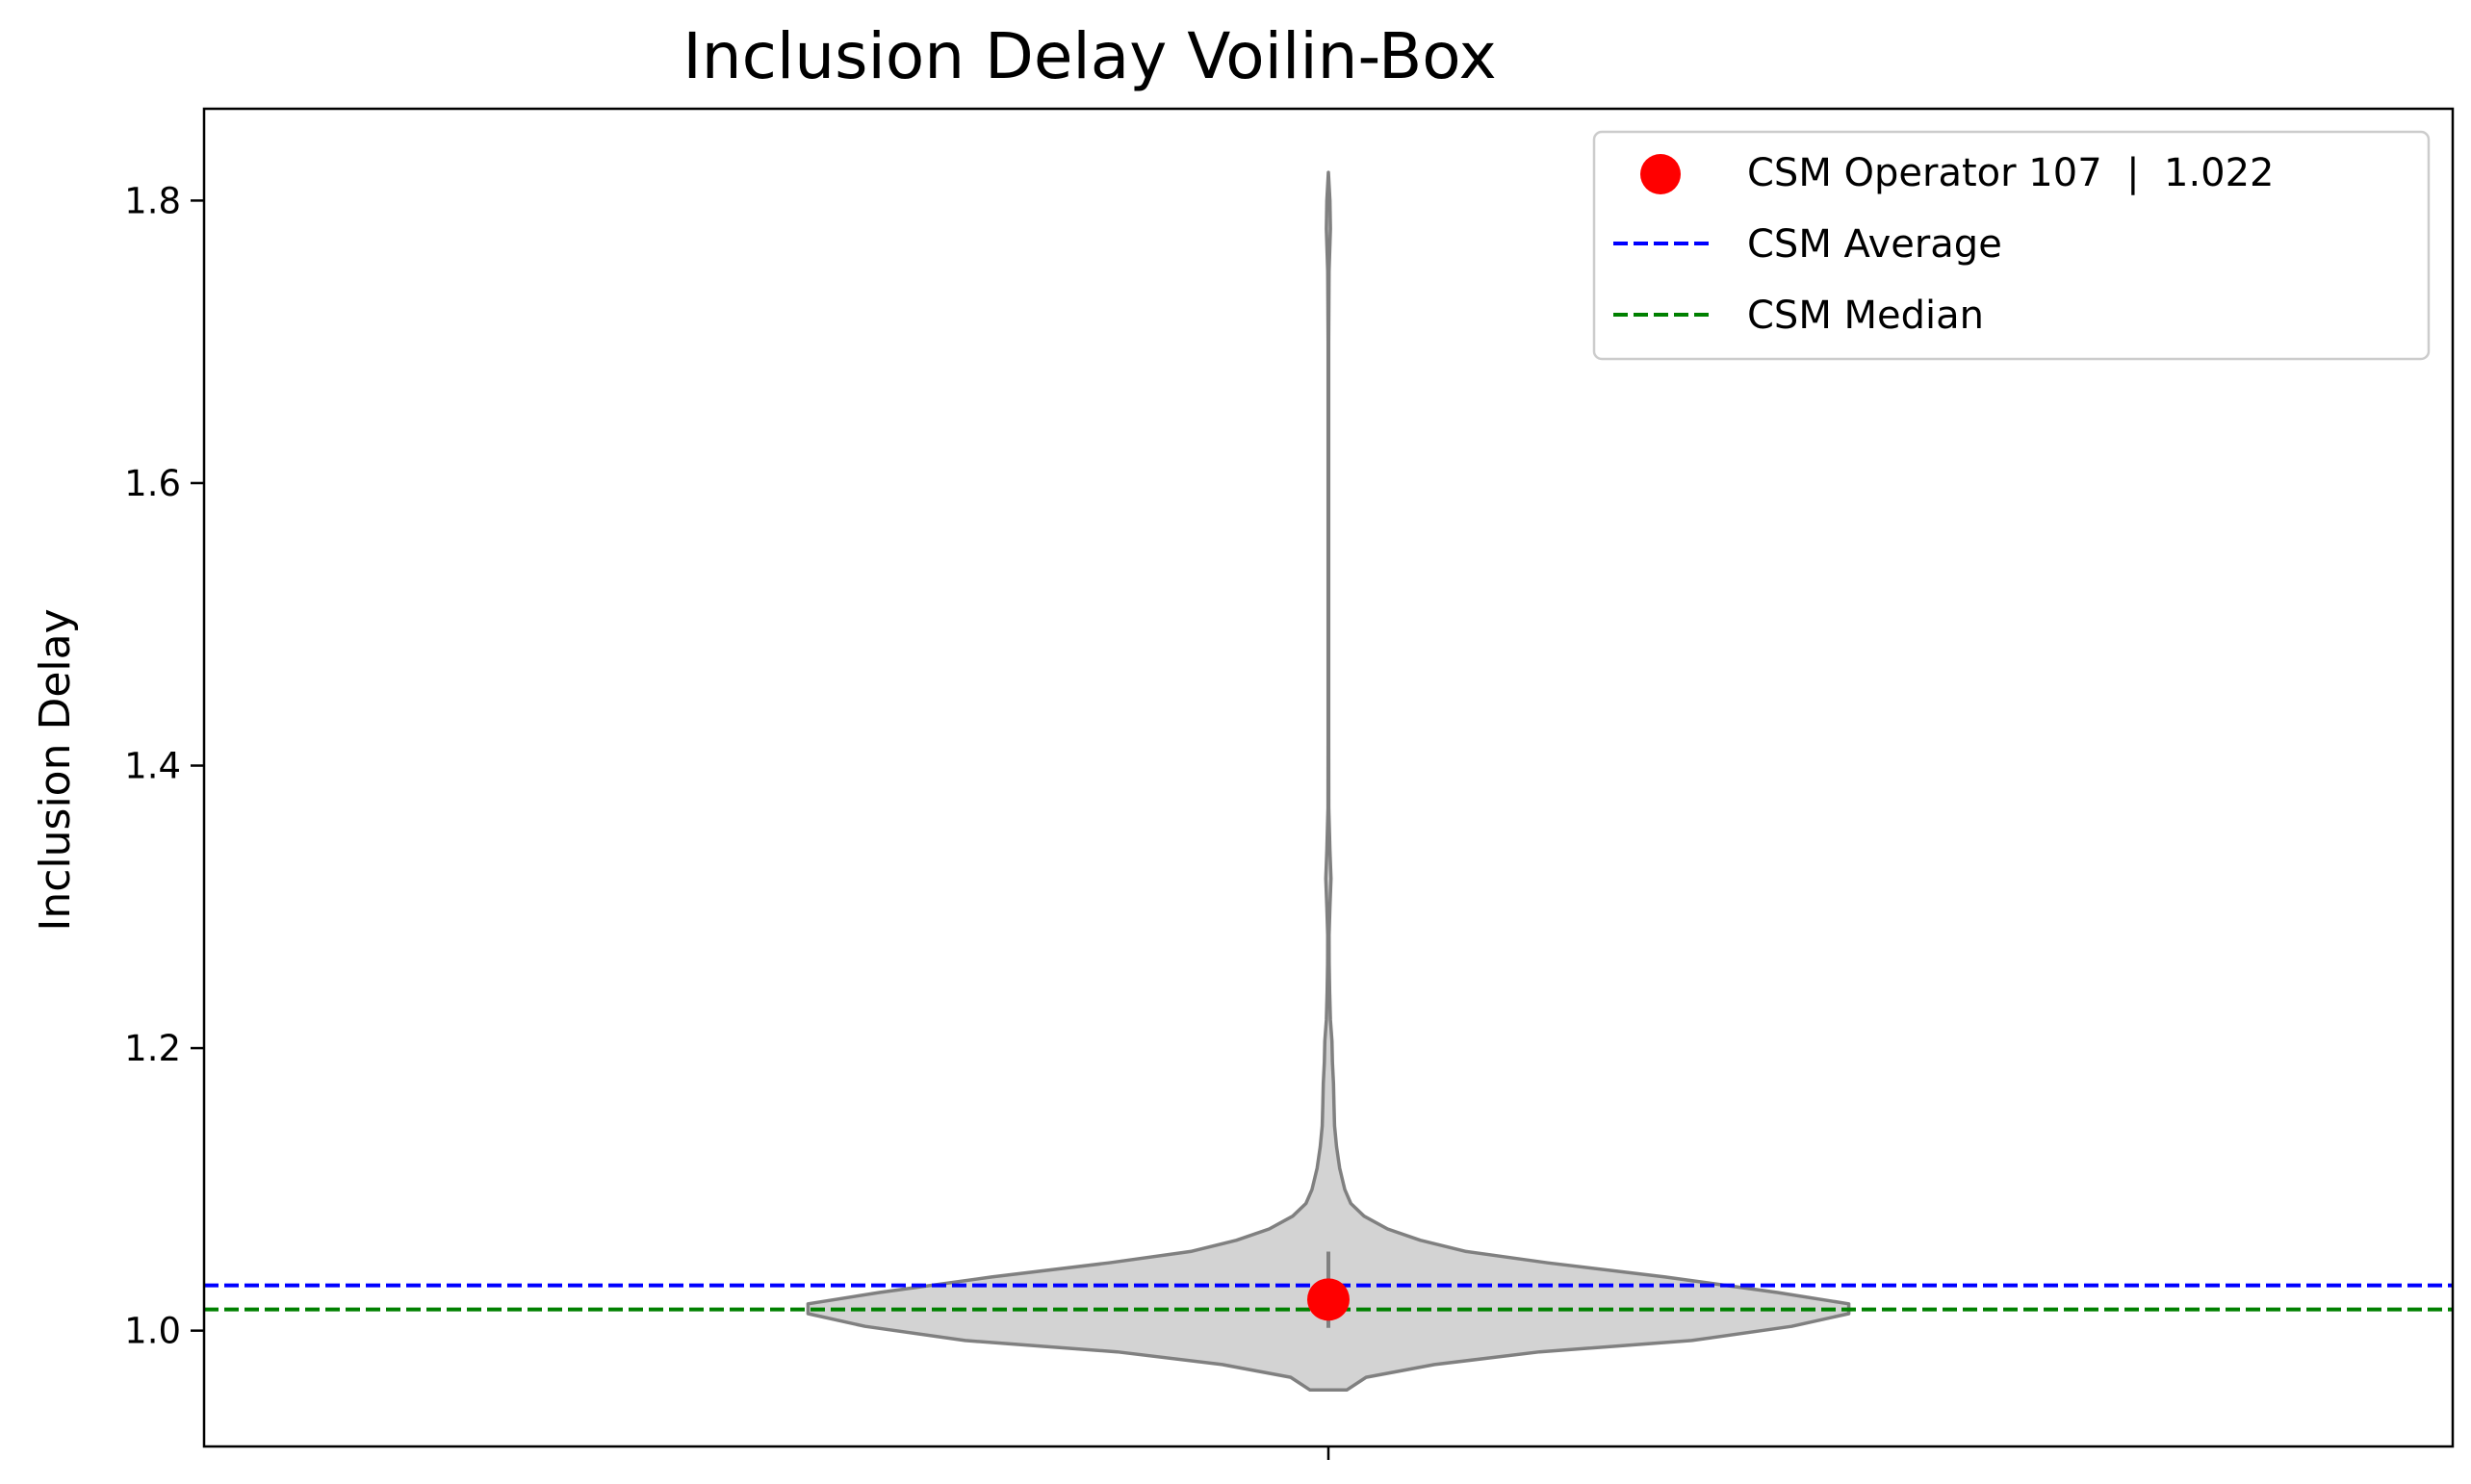 The width and height of the screenshot is (2471, 1484). Describe the element at coordinates (2011, 173) in the screenshot. I see `legend-operator-label: CSM Operator 107 | 1.022` at that location.